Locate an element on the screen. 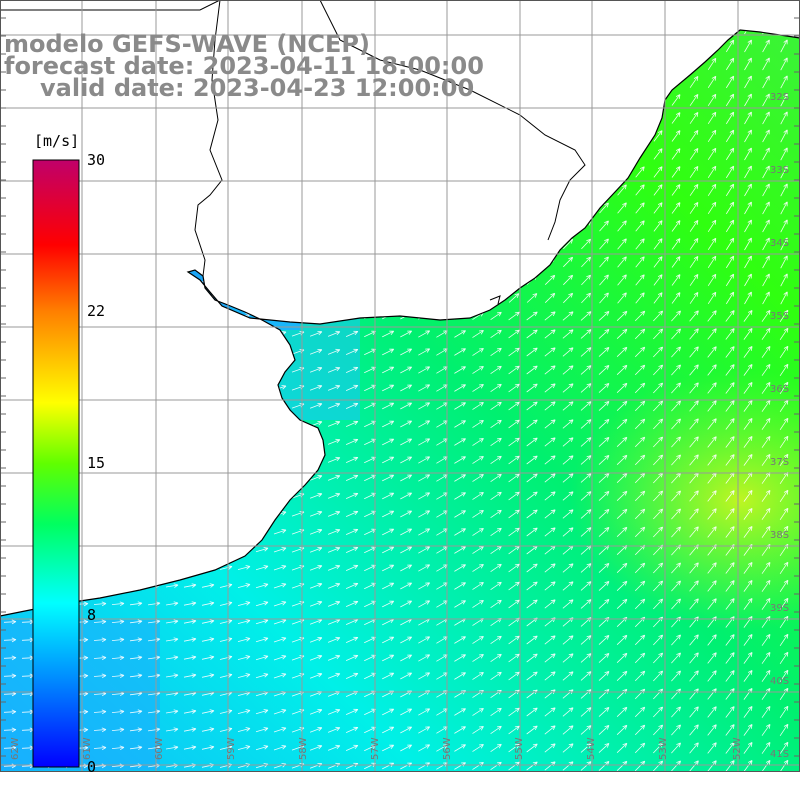 The width and height of the screenshot is (800, 804). latitude-label: 38S is located at coordinates (779, 535).